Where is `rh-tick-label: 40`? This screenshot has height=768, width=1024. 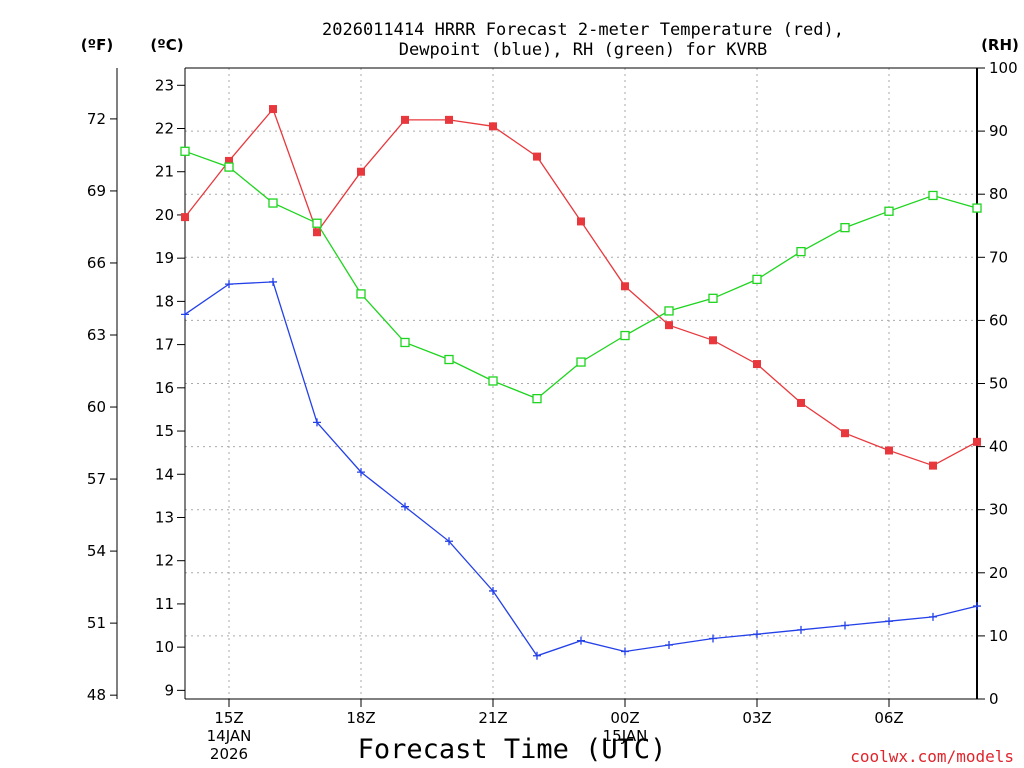 rh-tick-label: 40 is located at coordinates (998, 447).